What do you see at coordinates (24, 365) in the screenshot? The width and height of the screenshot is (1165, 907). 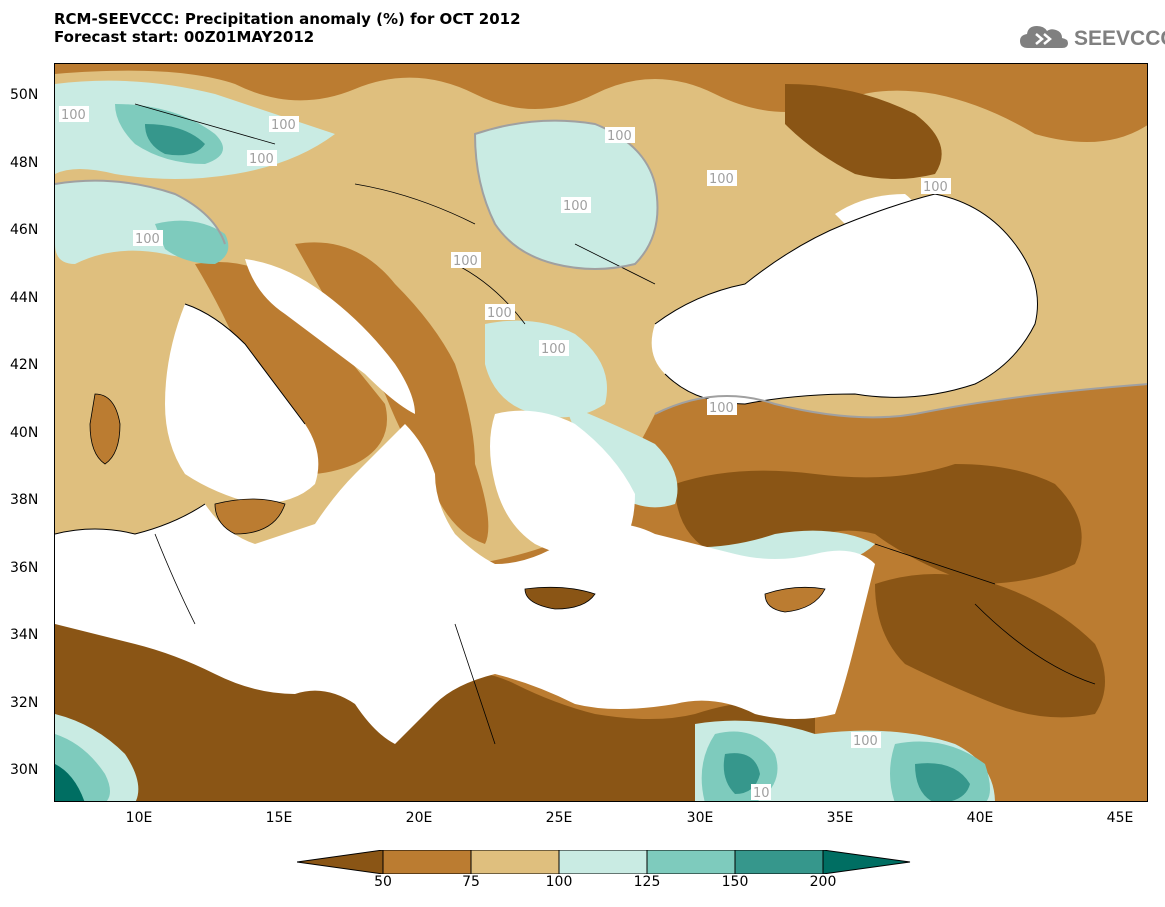 I see `y-tick-label: 42N` at bounding box center [24, 365].